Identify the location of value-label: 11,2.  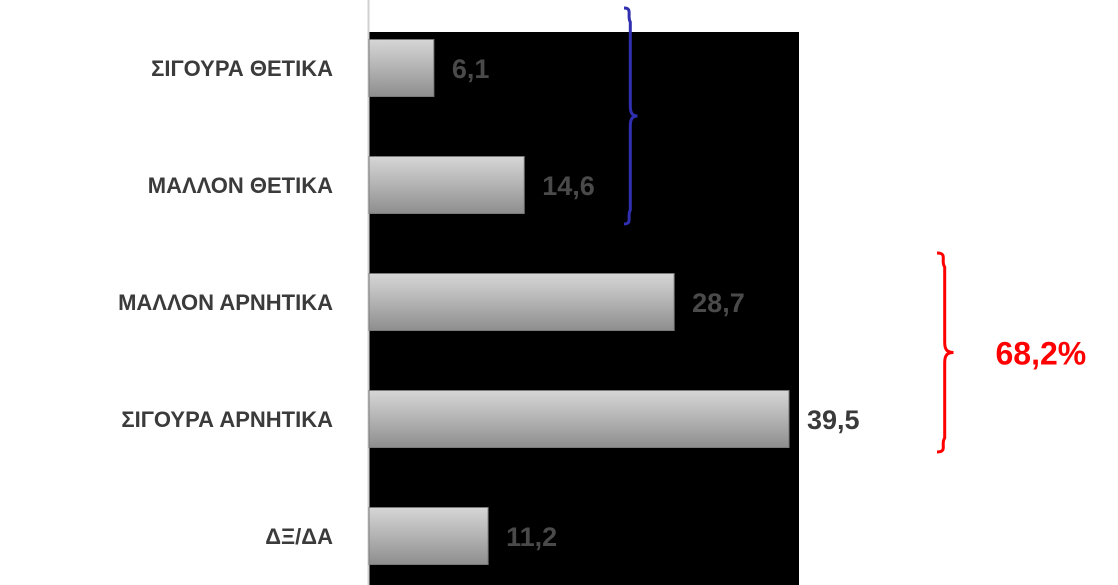
(531, 537).